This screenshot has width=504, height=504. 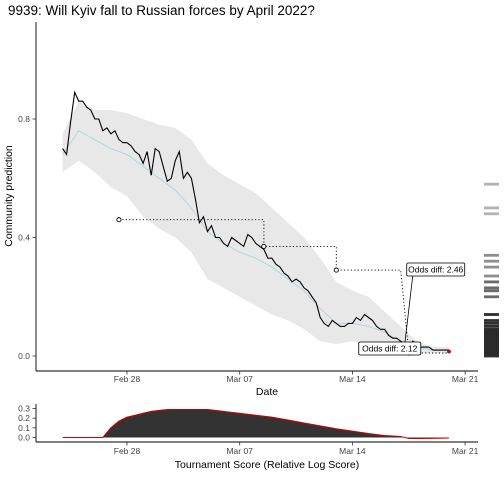 I want to click on main-x-ticks: Feb 28 Mar 07 Mar 14 Mar 21, so click(x=296, y=377).